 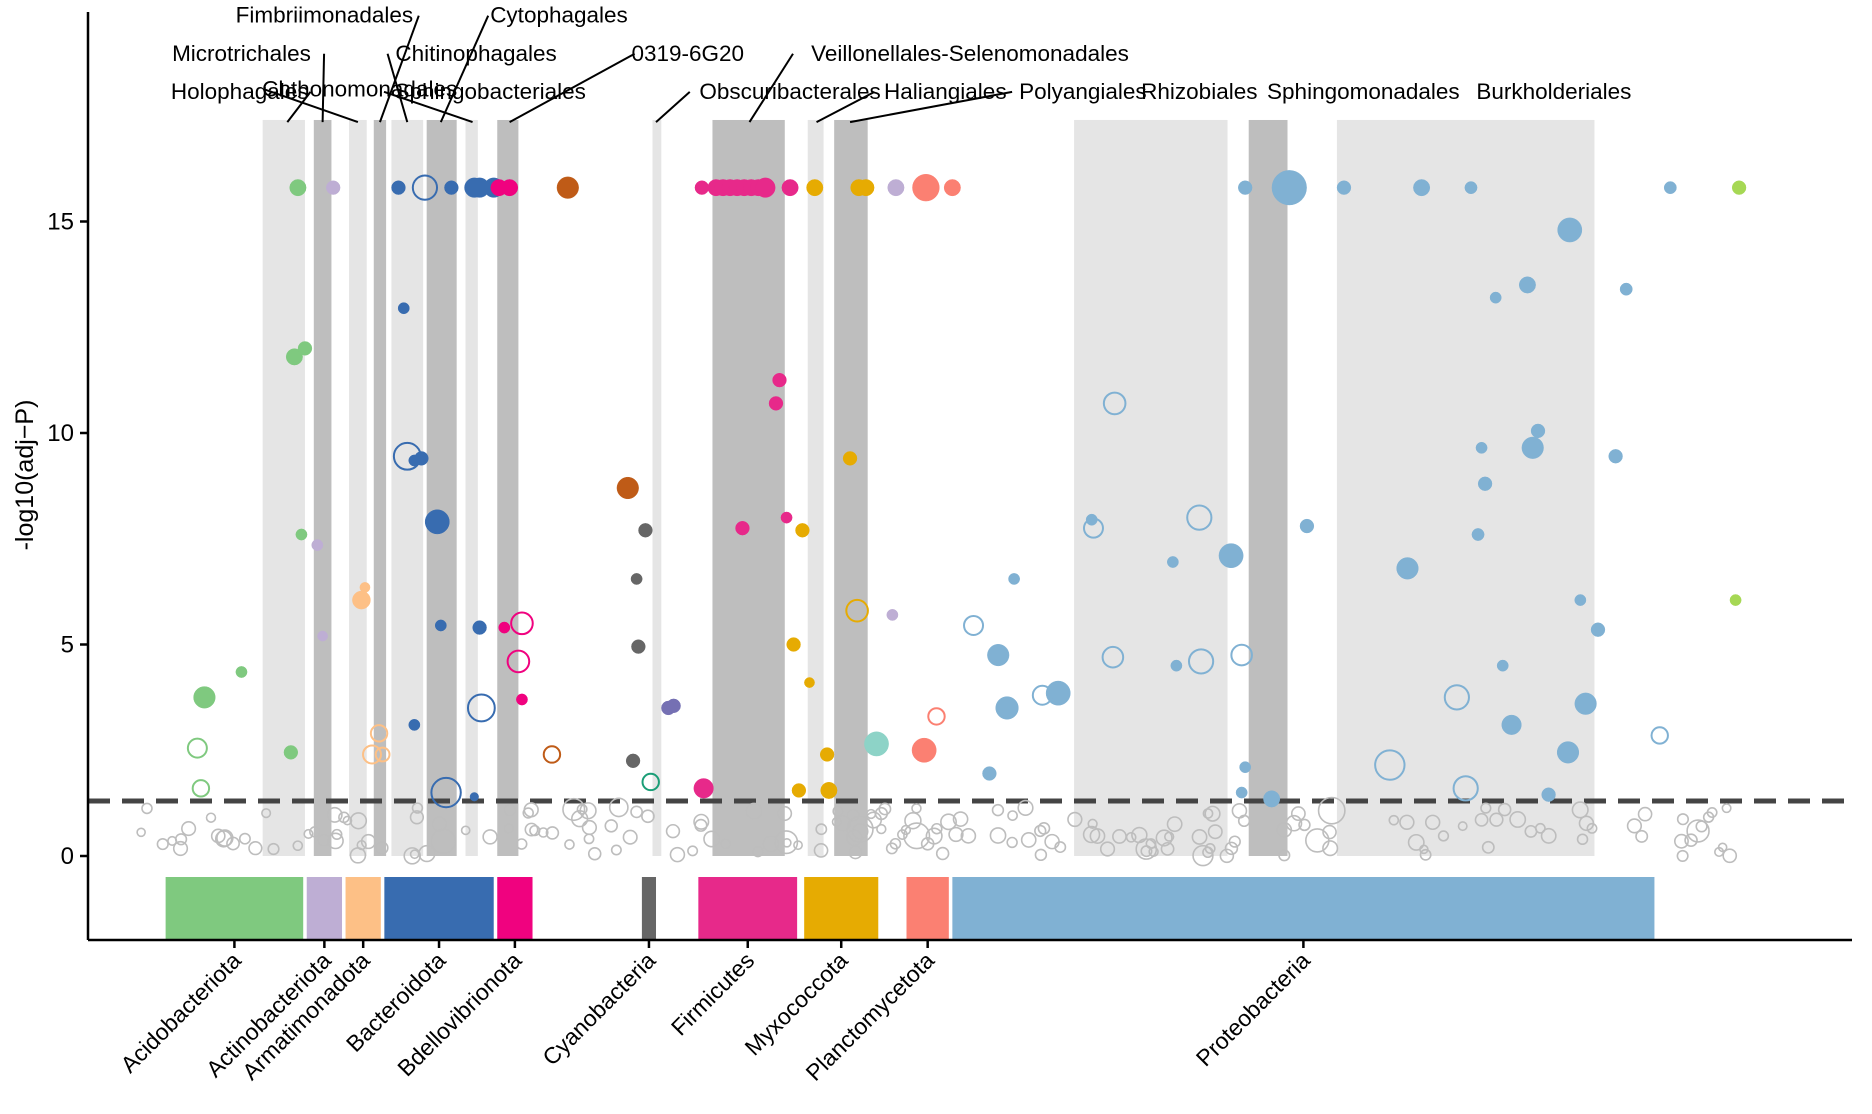 What do you see at coordinates (241, 53) in the screenshot?
I see `order-label: Microtrichales` at bounding box center [241, 53].